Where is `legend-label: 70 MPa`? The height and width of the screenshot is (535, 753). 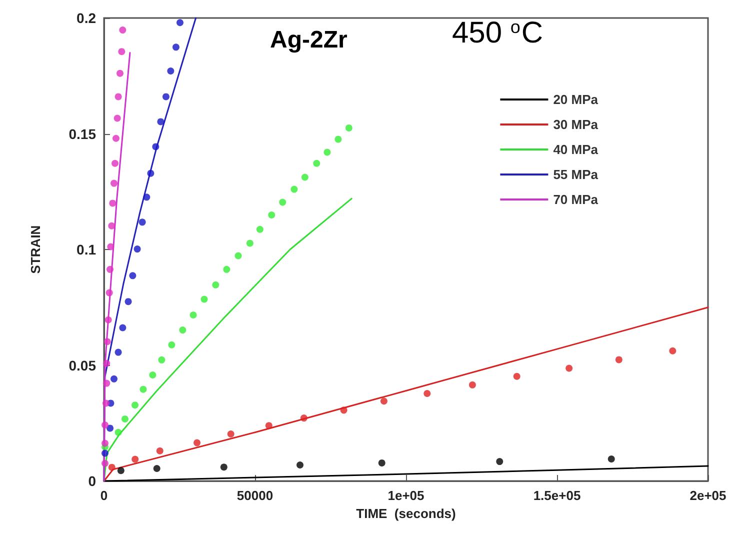 legend-label: 70 MPa is located at coordinates (576, 199).